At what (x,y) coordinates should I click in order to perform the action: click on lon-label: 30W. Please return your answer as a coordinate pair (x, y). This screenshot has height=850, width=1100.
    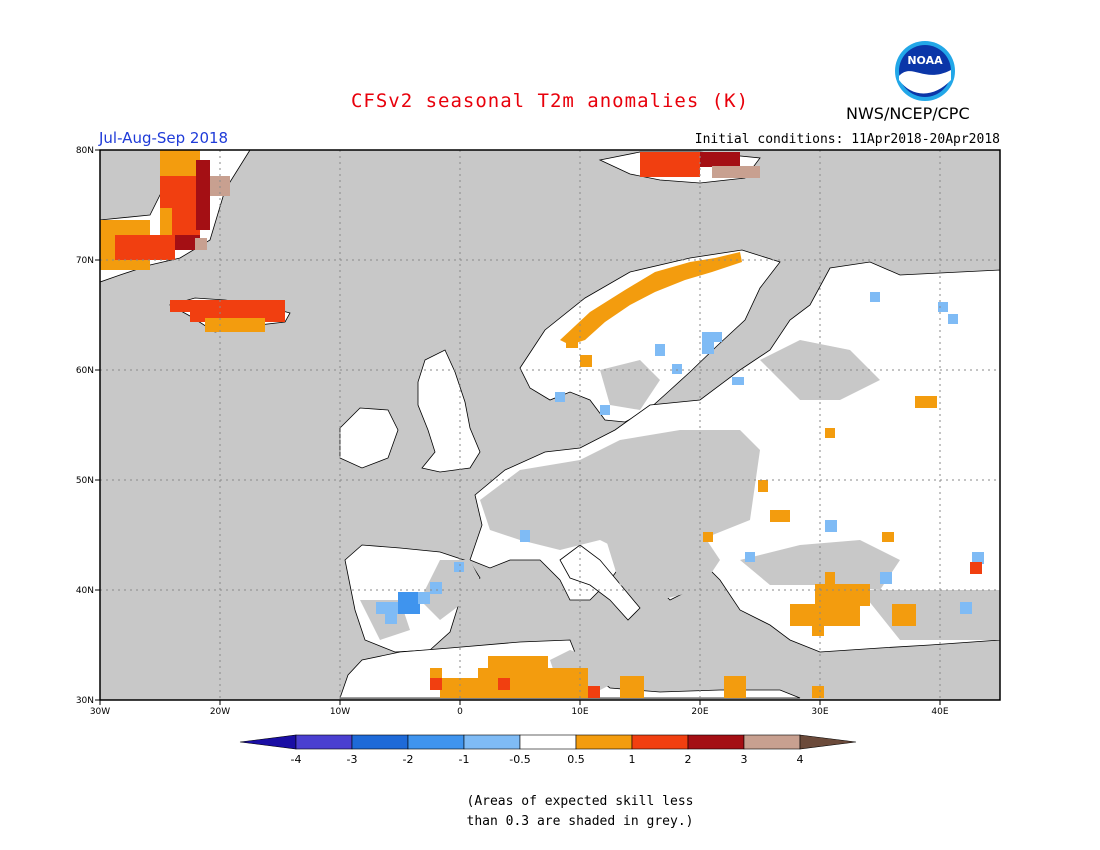
    Looking at the image, I should click on (100, 712).